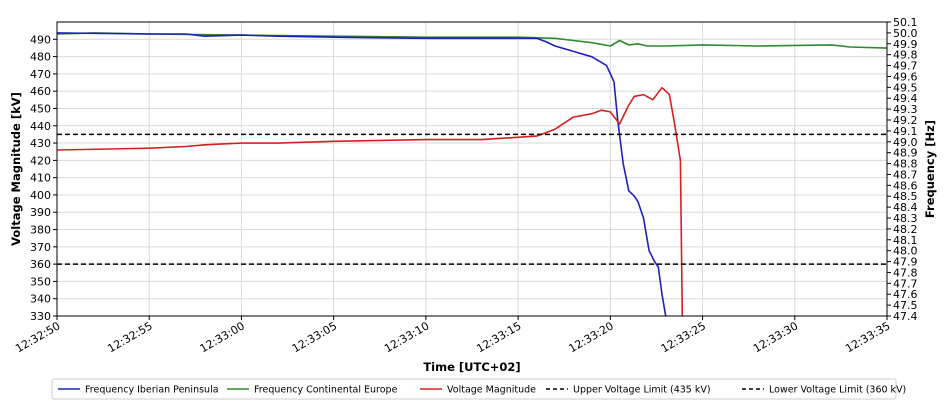 This screenshot has height=403, width=945. What do you see at coordinates (40, 230) in the screenshot?
I see `y-left-tick-label: 380` at bounding box center [40, 230].